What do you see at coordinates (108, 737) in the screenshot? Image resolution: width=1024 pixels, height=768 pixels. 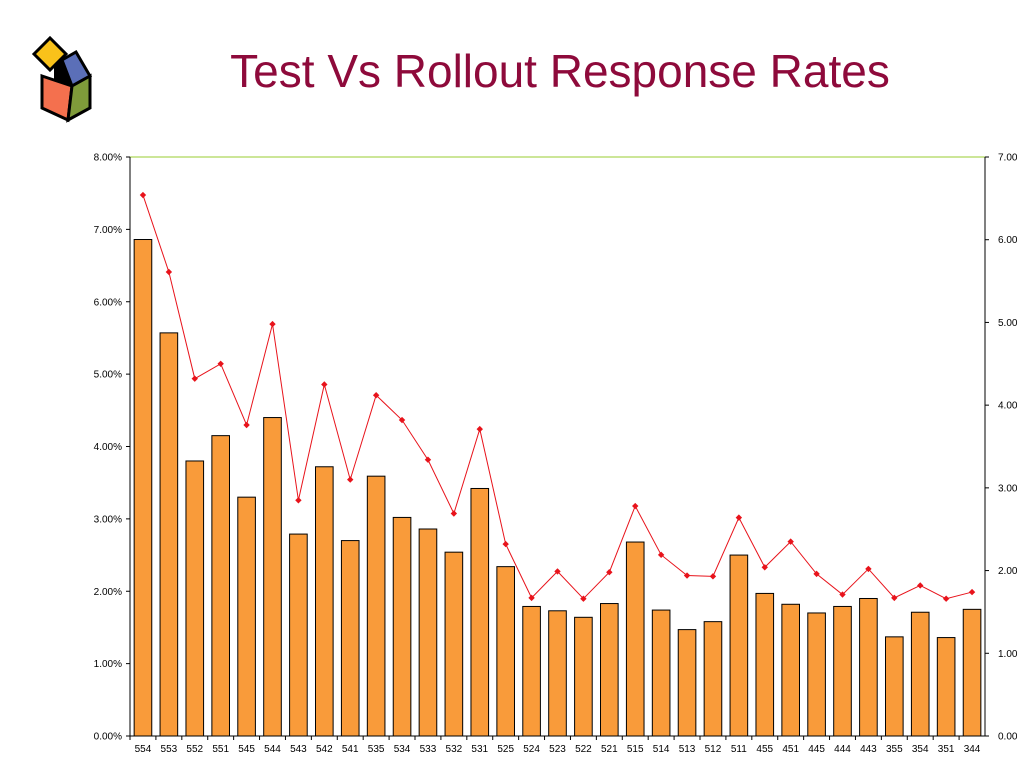 I see `left-tick-label: 0.00%` at bounding box center [108, 737].